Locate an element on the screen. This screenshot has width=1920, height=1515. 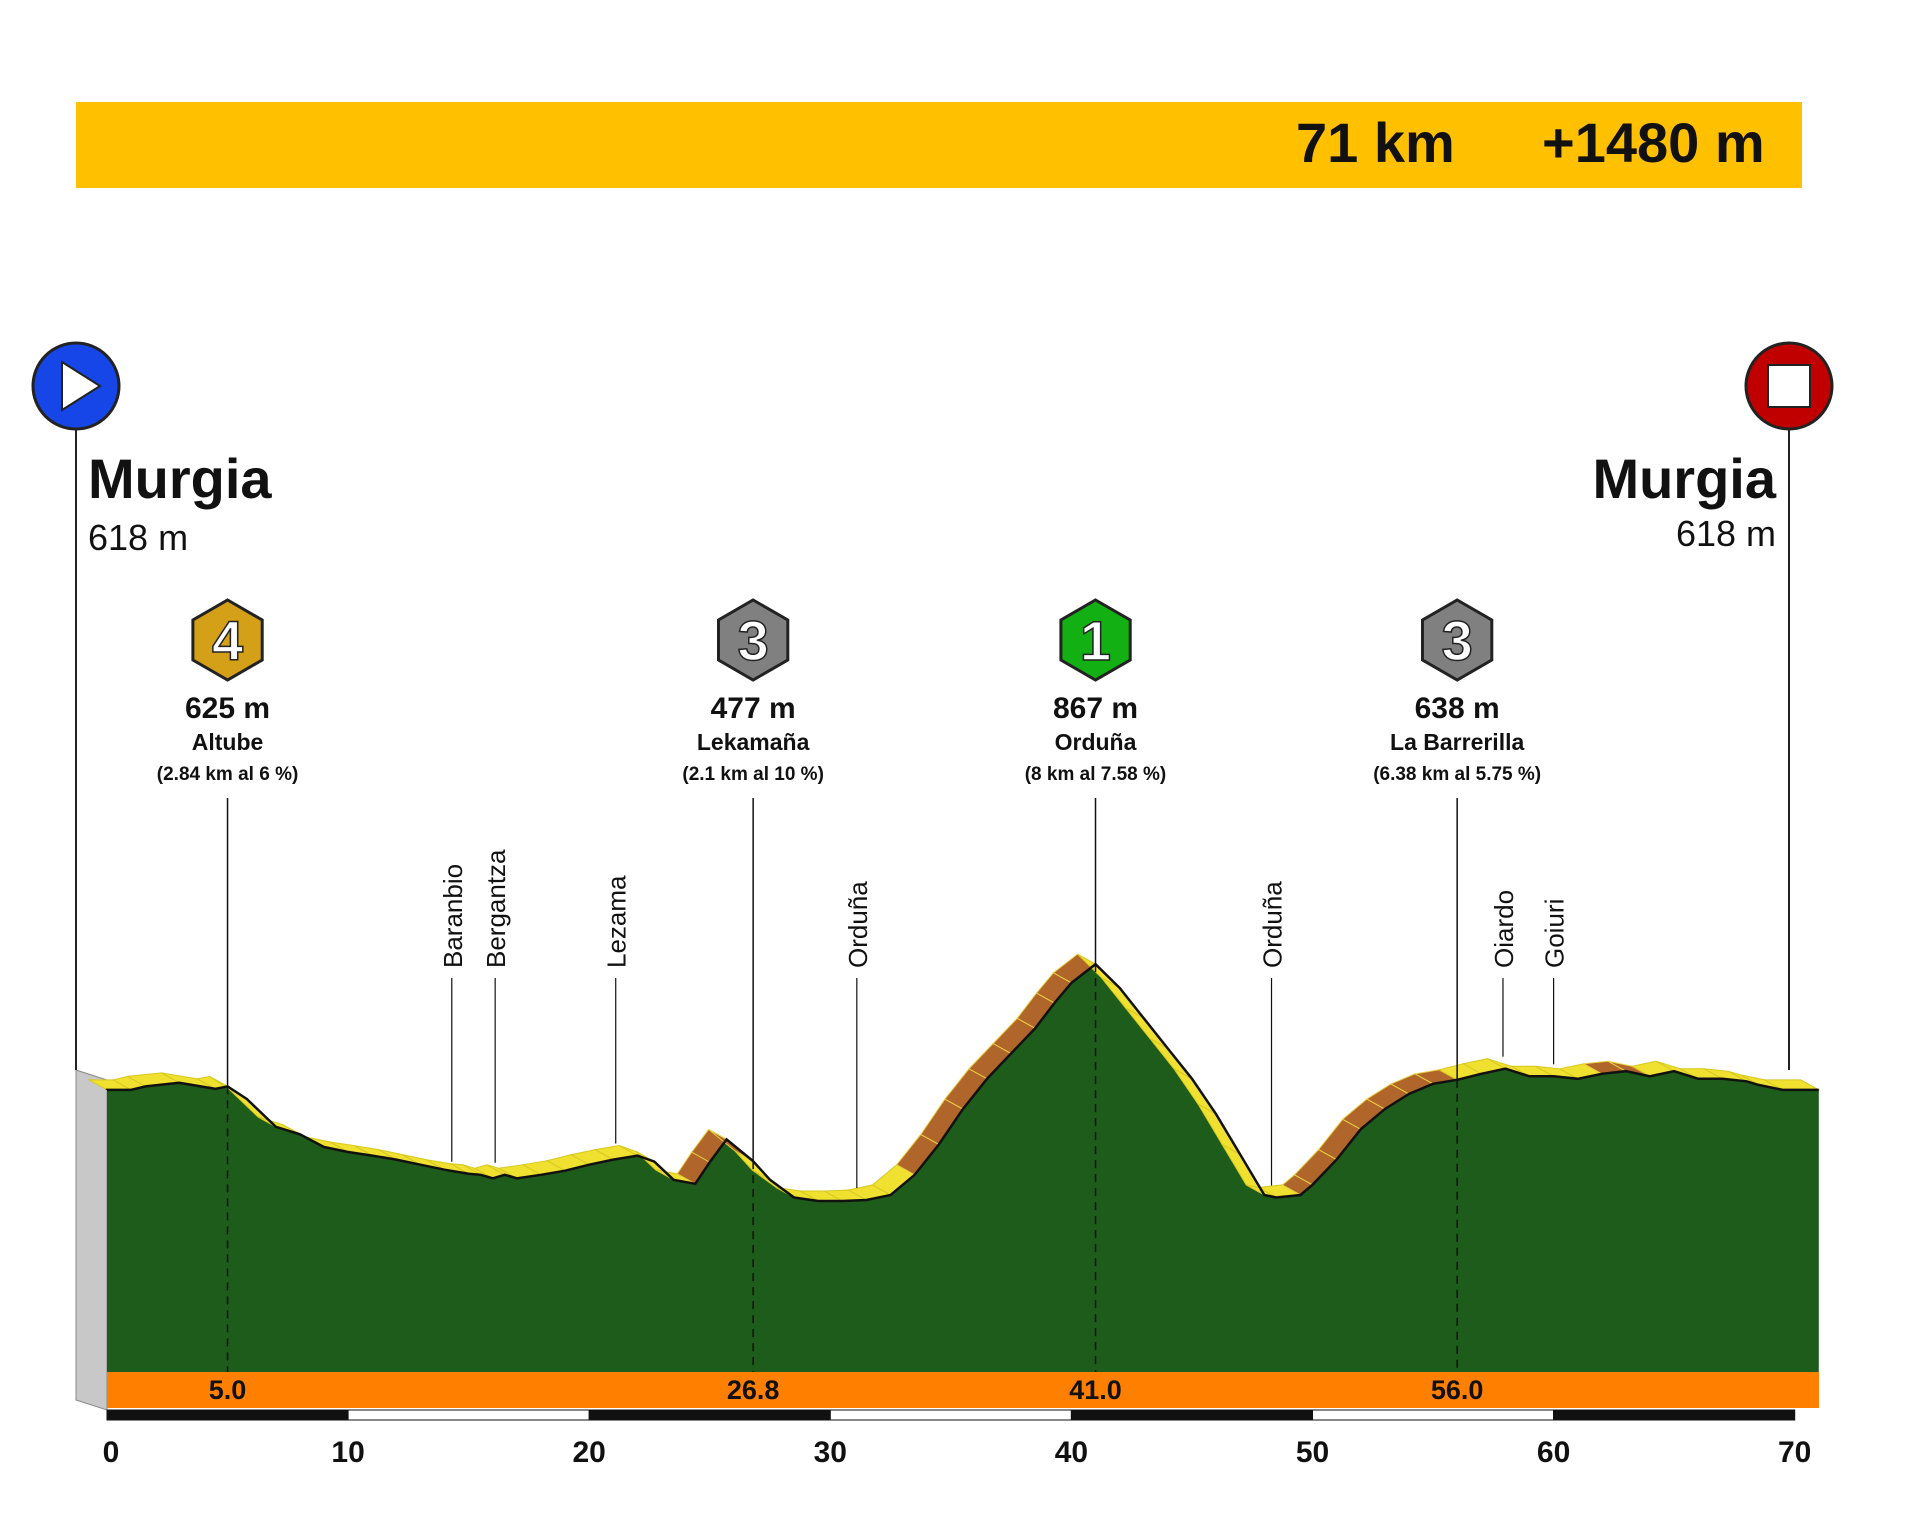
waypoint-label: Oiardo is located at coordinates (1504, 929).